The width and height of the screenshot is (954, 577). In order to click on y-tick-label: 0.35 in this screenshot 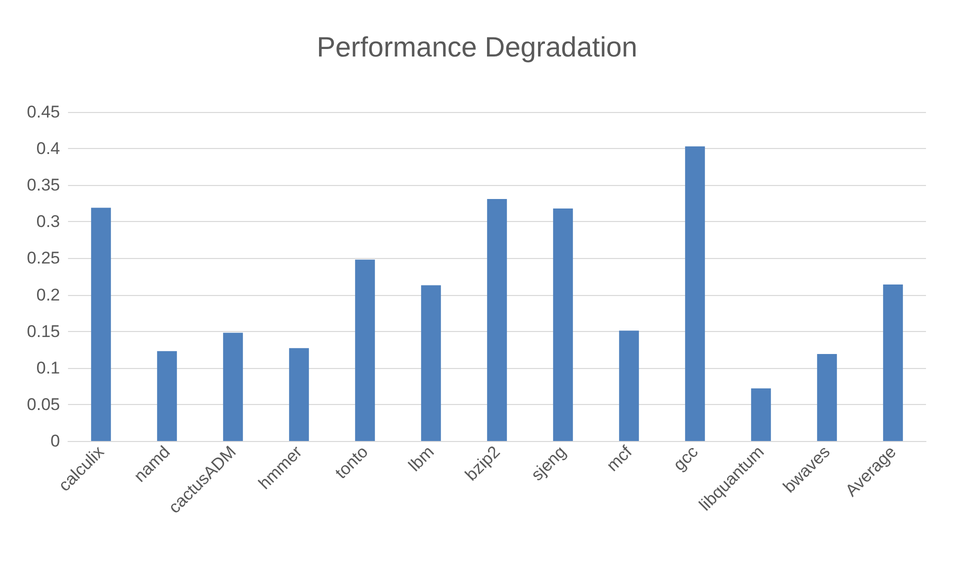, I will do `click(43, 185)`.